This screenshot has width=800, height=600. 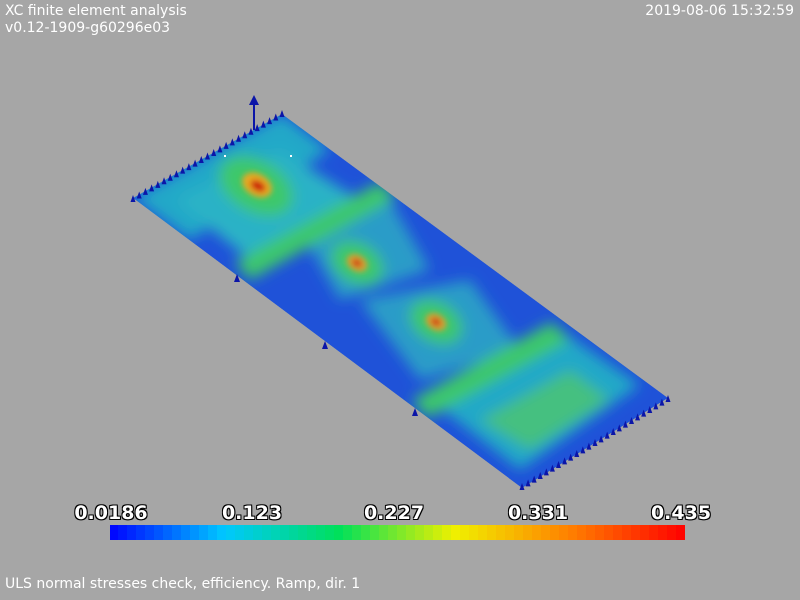 What do you see at coordinates (681, 513) in the screenshot?
I see `scalar-bar-label-max: 0.435` at bounding box center [681, 513].